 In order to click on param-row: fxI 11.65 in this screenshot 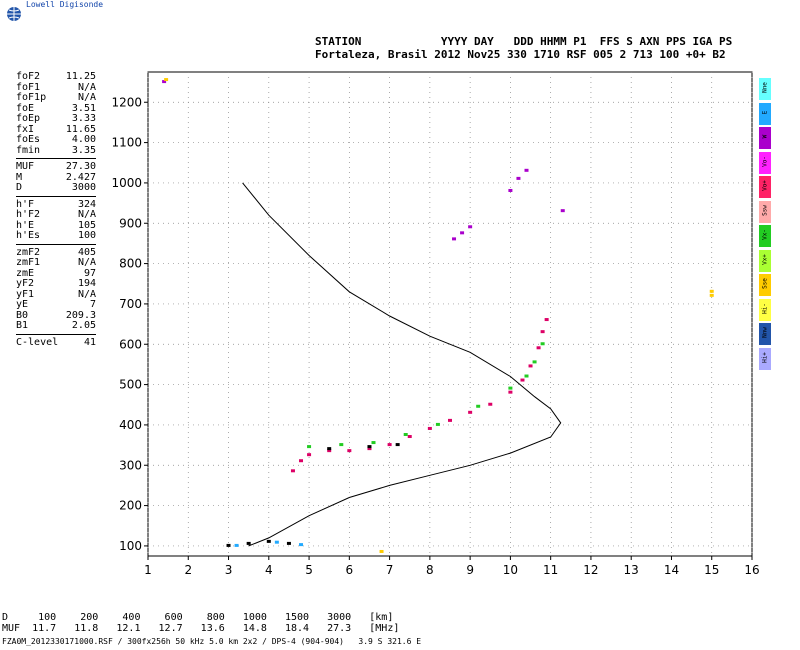, I will do `click(56, 129)`.